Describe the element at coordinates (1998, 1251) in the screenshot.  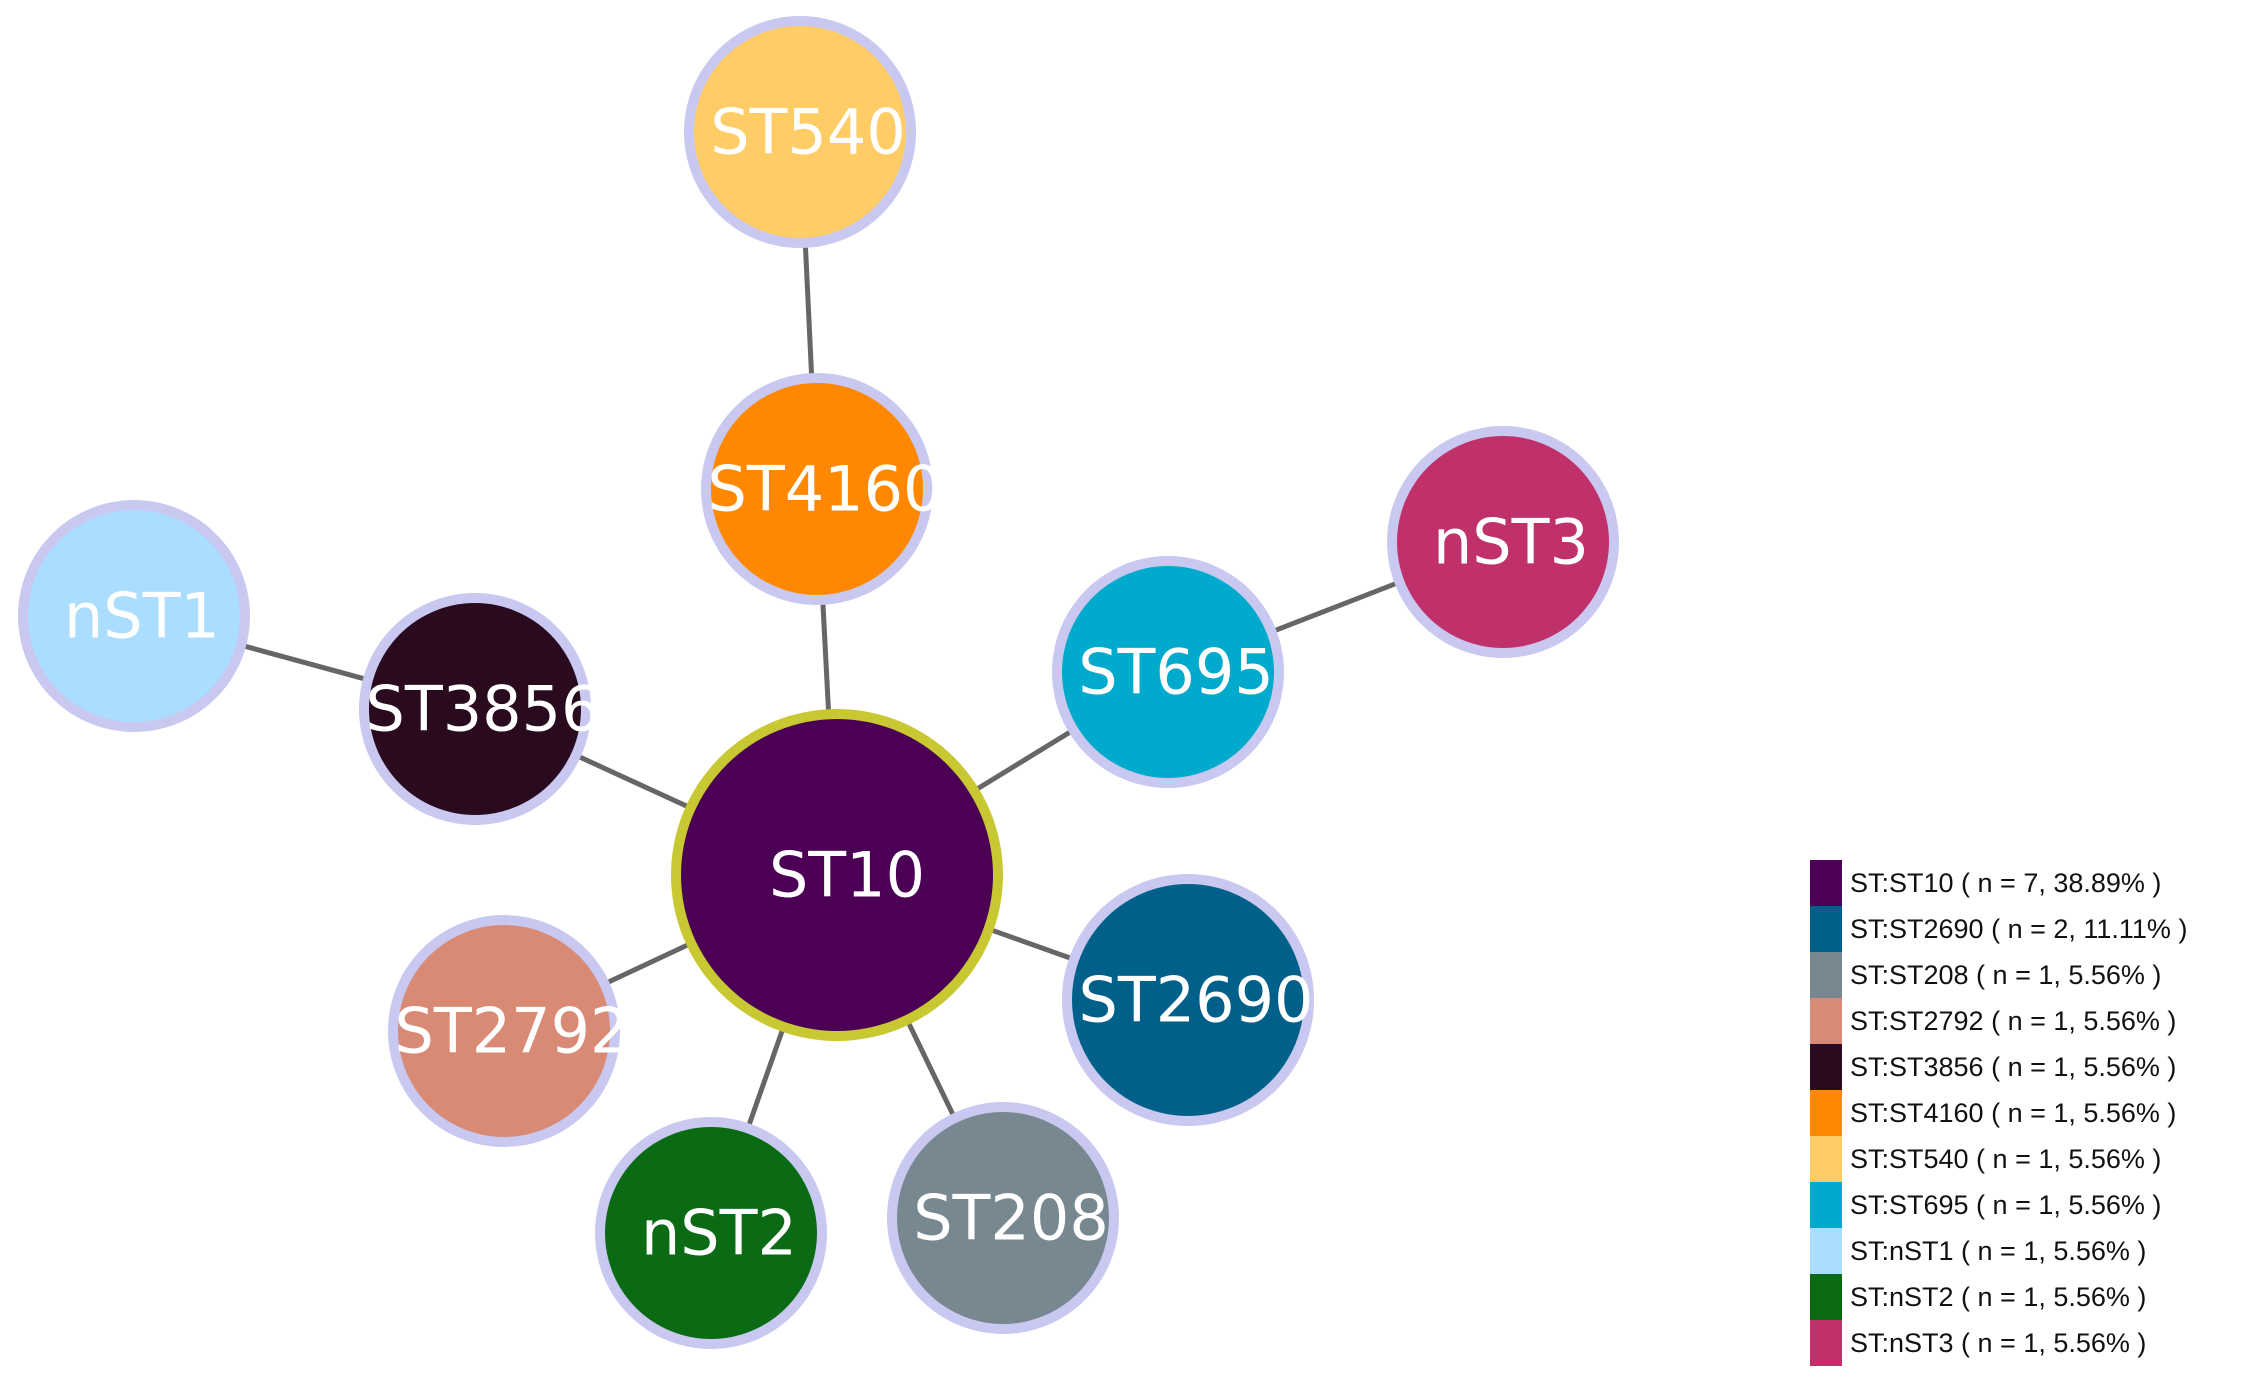
I see `legend-label: ST:nST1 ( n = 1, 5.56% )` at that location.